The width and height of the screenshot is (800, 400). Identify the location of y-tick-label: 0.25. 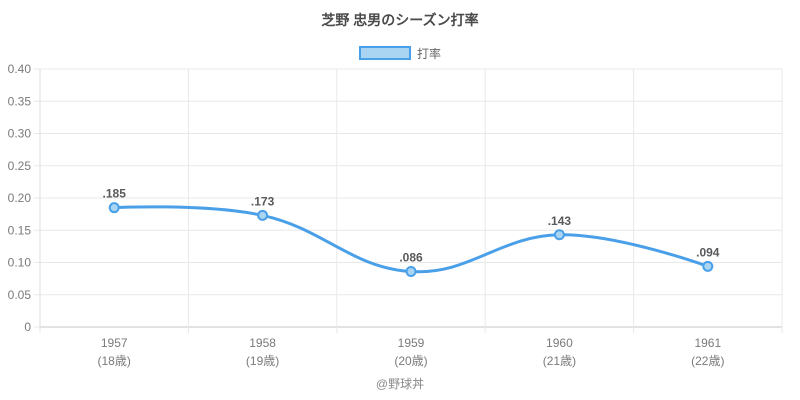
(20, 166).